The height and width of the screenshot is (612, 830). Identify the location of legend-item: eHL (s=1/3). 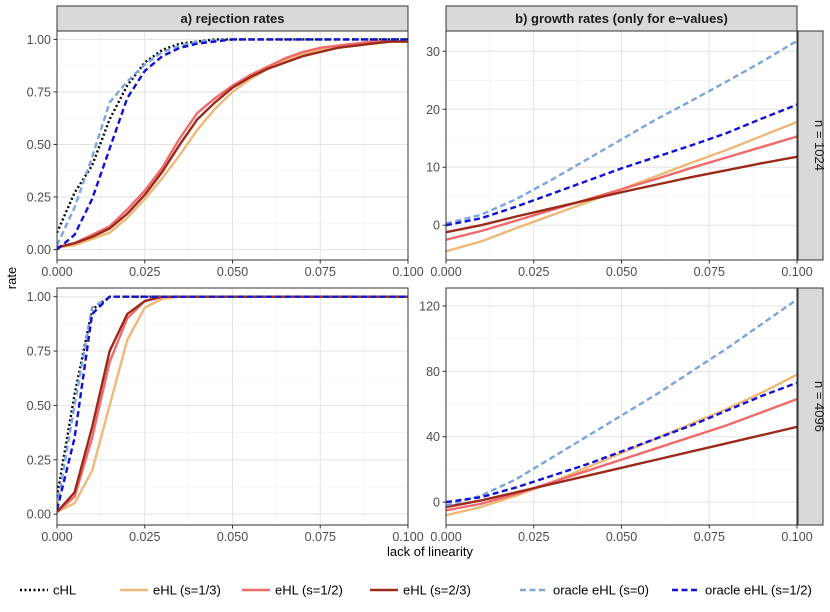
(170, 590).